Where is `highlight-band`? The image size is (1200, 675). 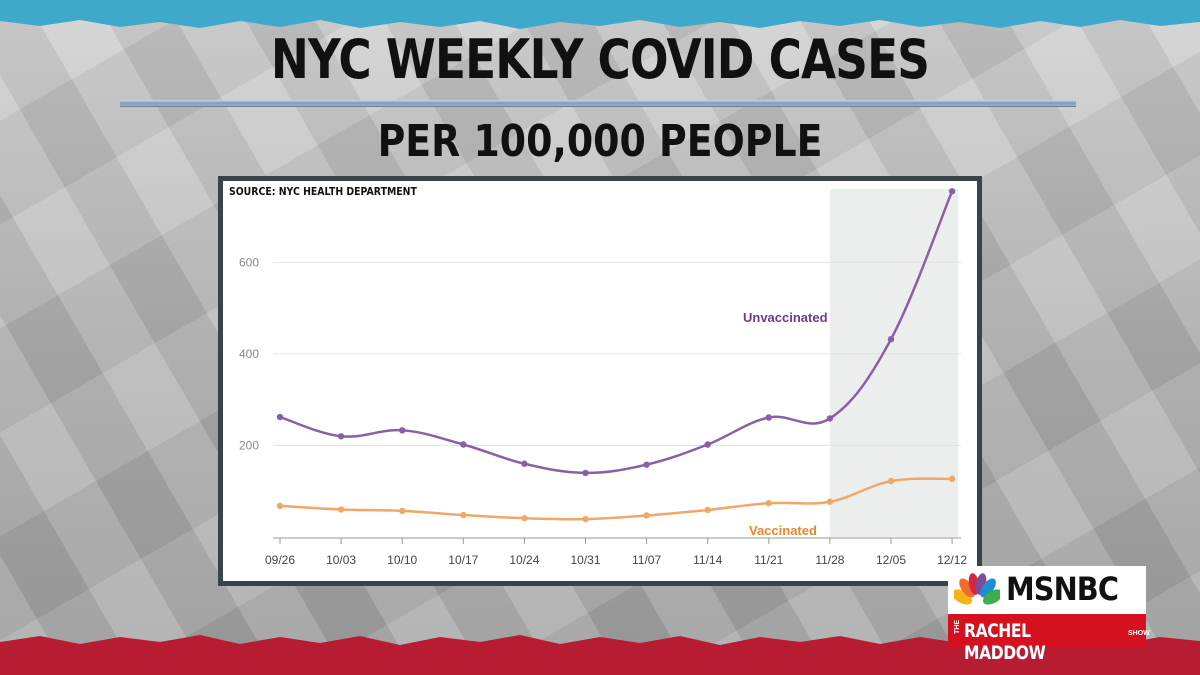 highlight-band is located at coordinates (894, 363).